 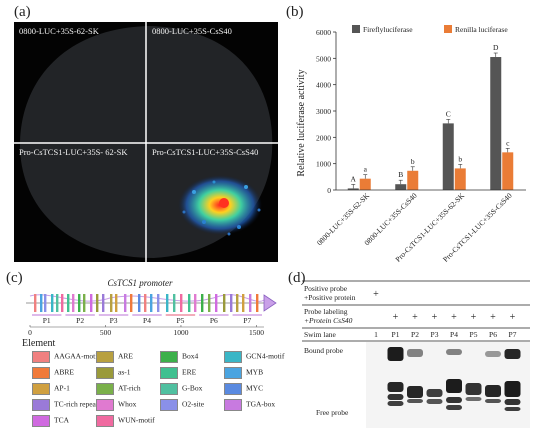 I want to click on element-legend-item: WUN-motif, so click(x=125, y=421).